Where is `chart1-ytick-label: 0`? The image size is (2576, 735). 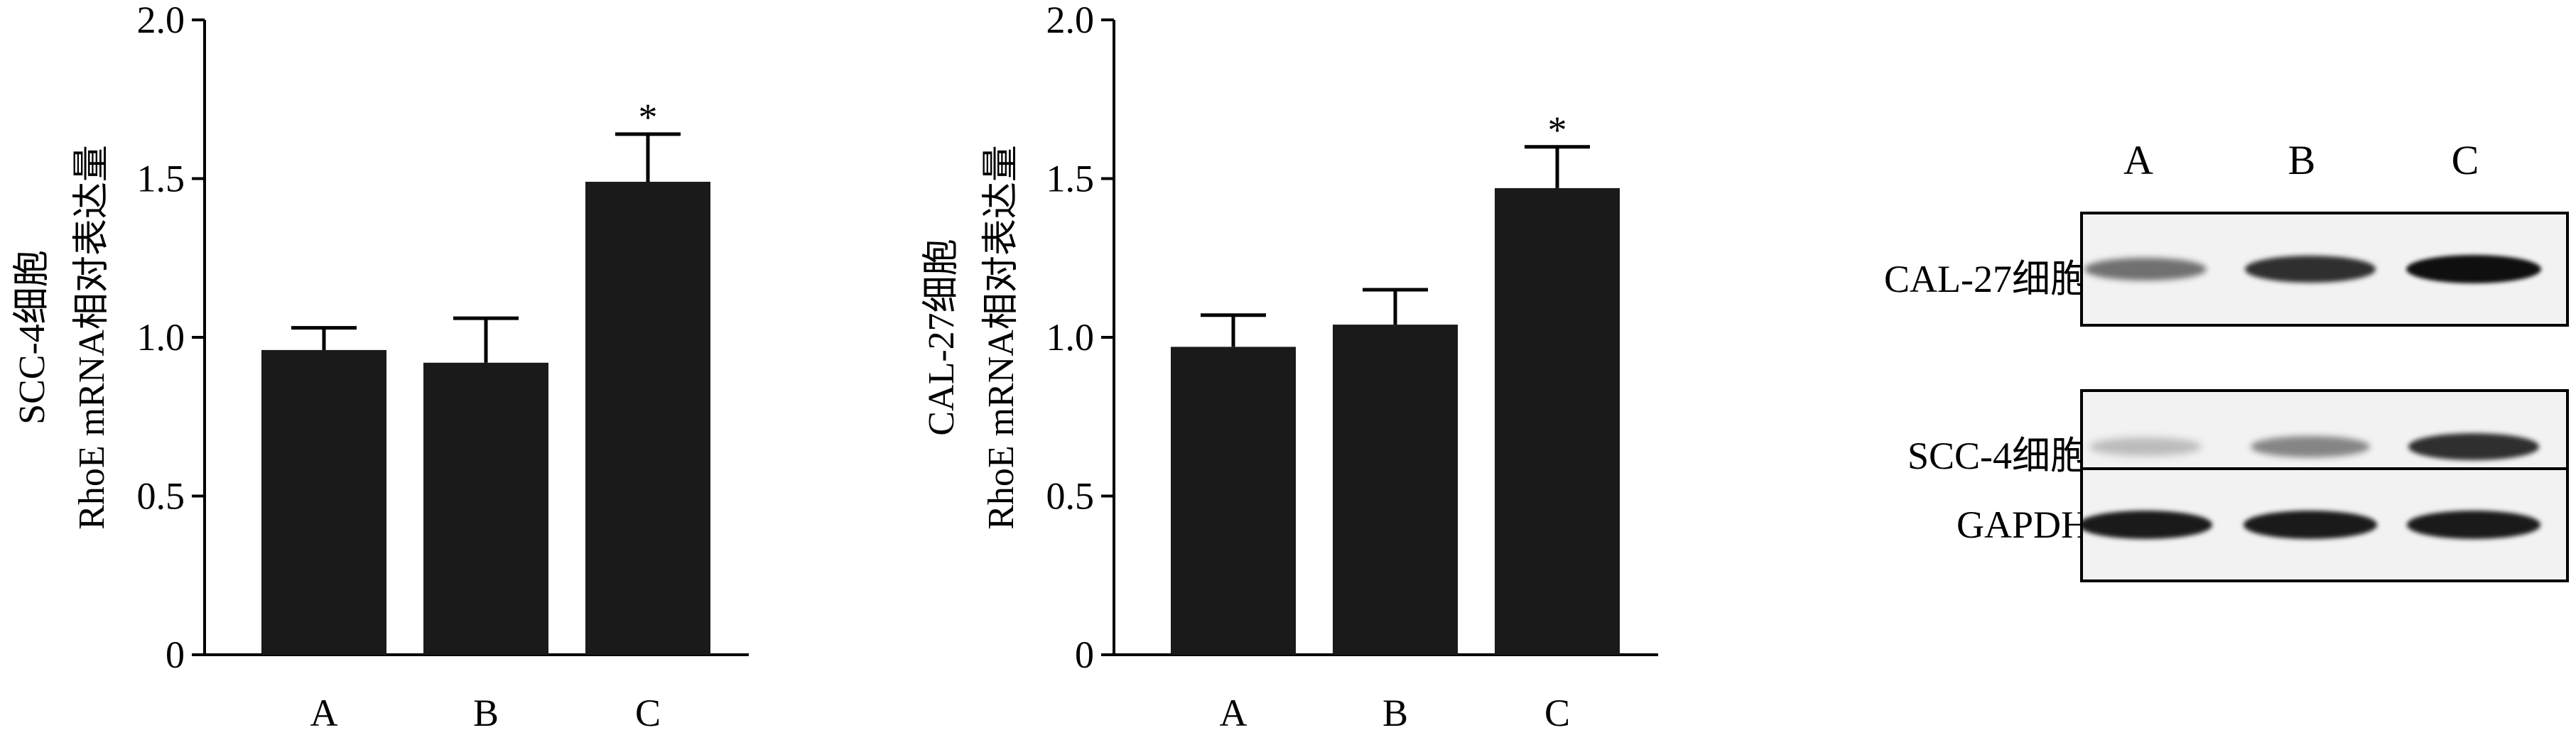
chart1-ytick-label: 0 is located at coordinates (175, 654).